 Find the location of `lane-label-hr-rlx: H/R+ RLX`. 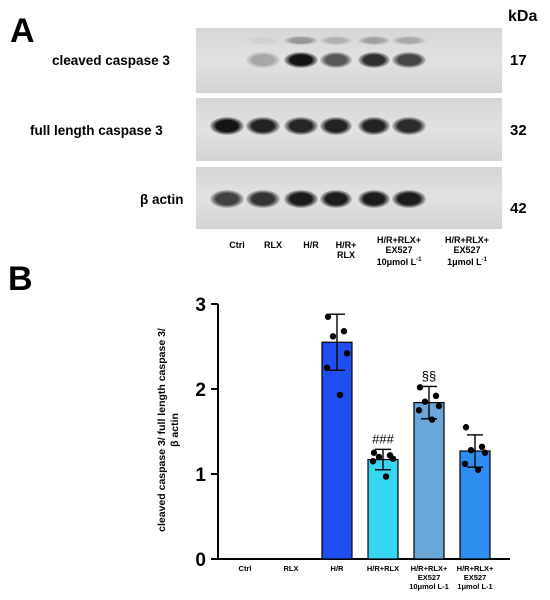

lane-label-hr-rlx: H/R+ RLX is located at coordinates (346, 250).